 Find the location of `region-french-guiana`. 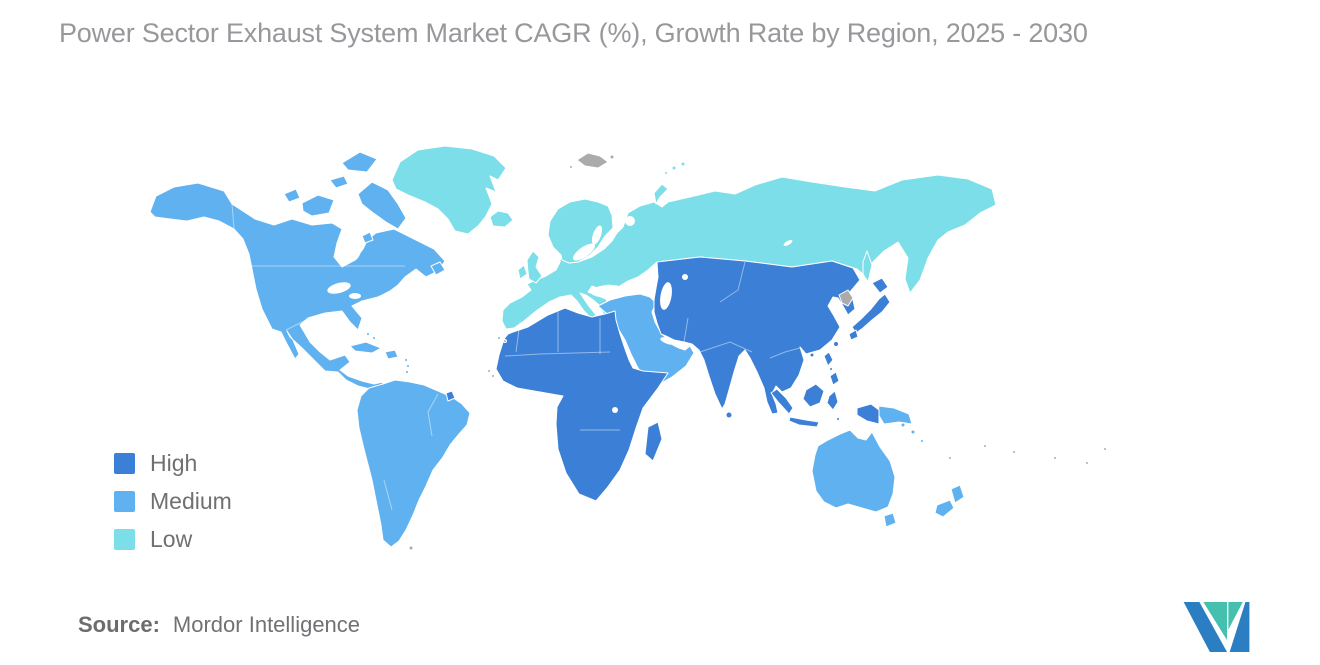

region-french-guiana is located at coordinates (450, 396).